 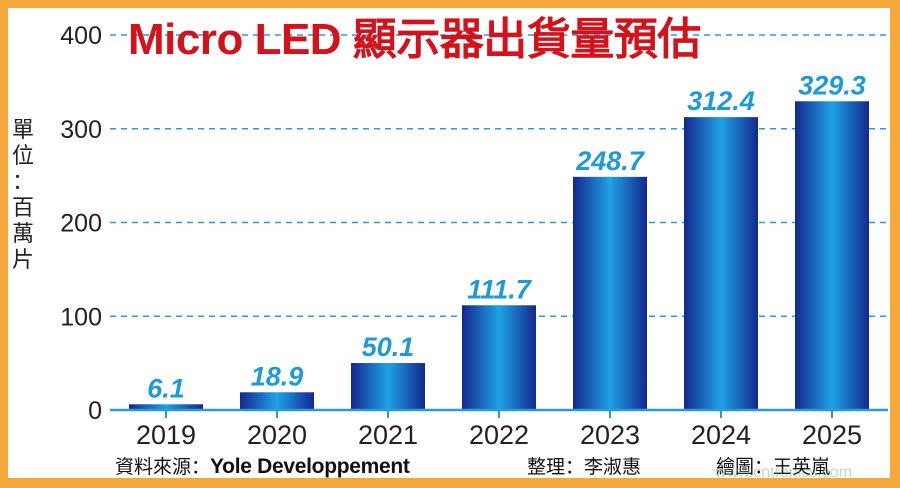 What do you see at coordinates (163, 467) in the screenshot?
I see `source-label: 資料來源：` at bounding box center [163, 467].